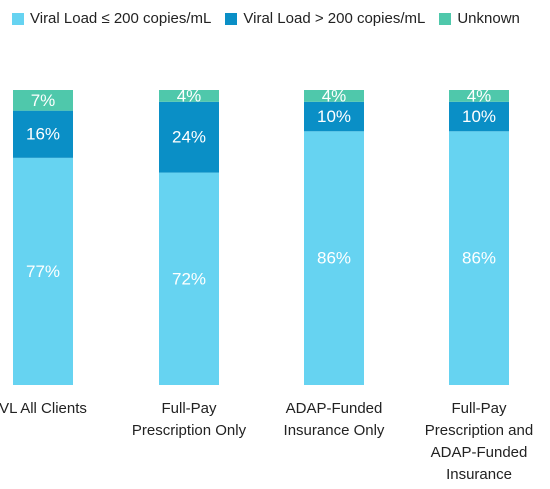  Describe the element at coordinates (334, 18) in the screenshot. I see `legend-label: Viral Load > 200 copies/mL` at that location.